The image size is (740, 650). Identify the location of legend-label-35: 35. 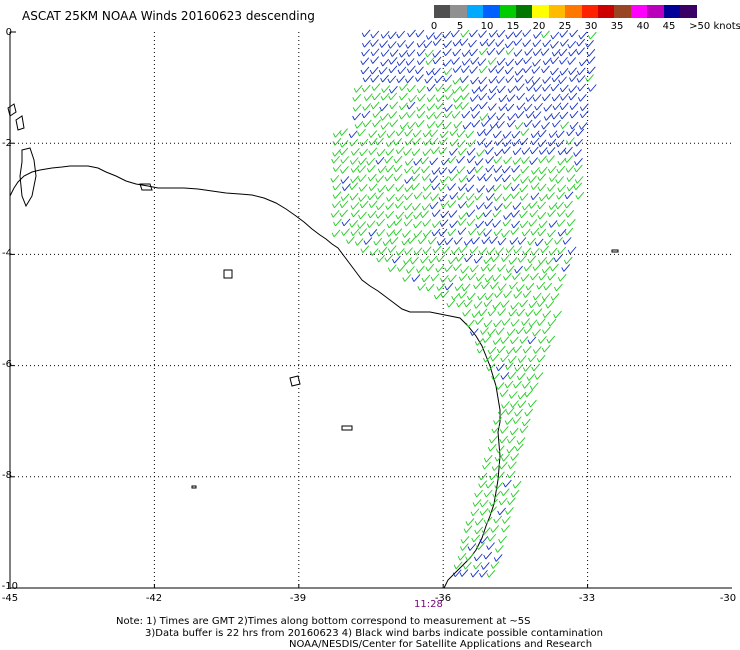
(617, 26).